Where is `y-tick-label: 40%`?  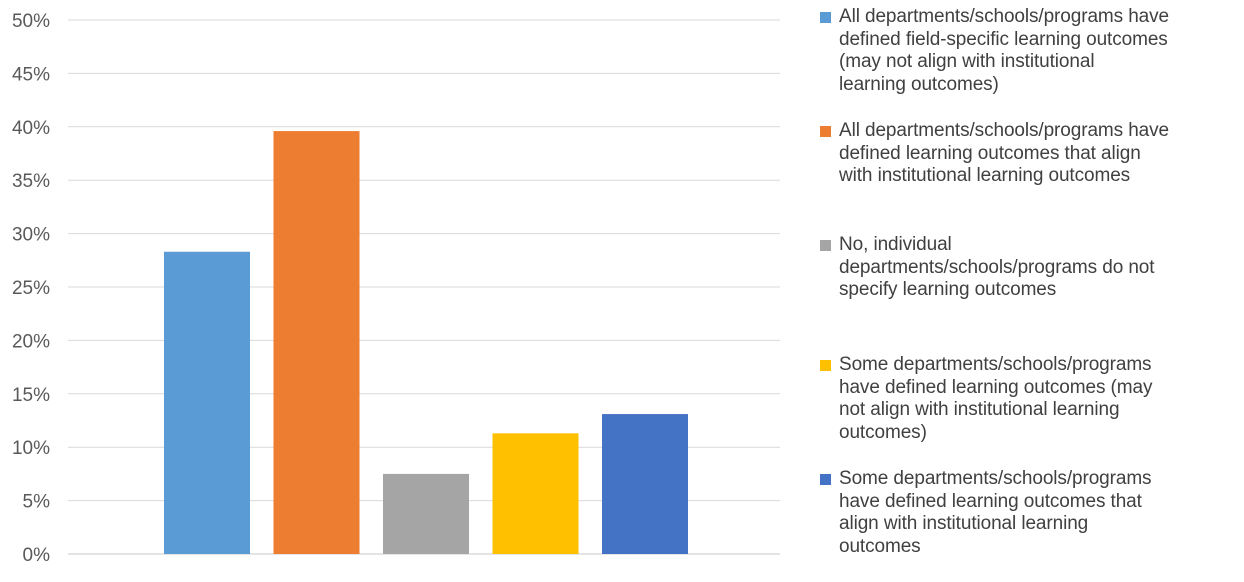 y-tick-label: 40% is located at coordinates (31, 128).